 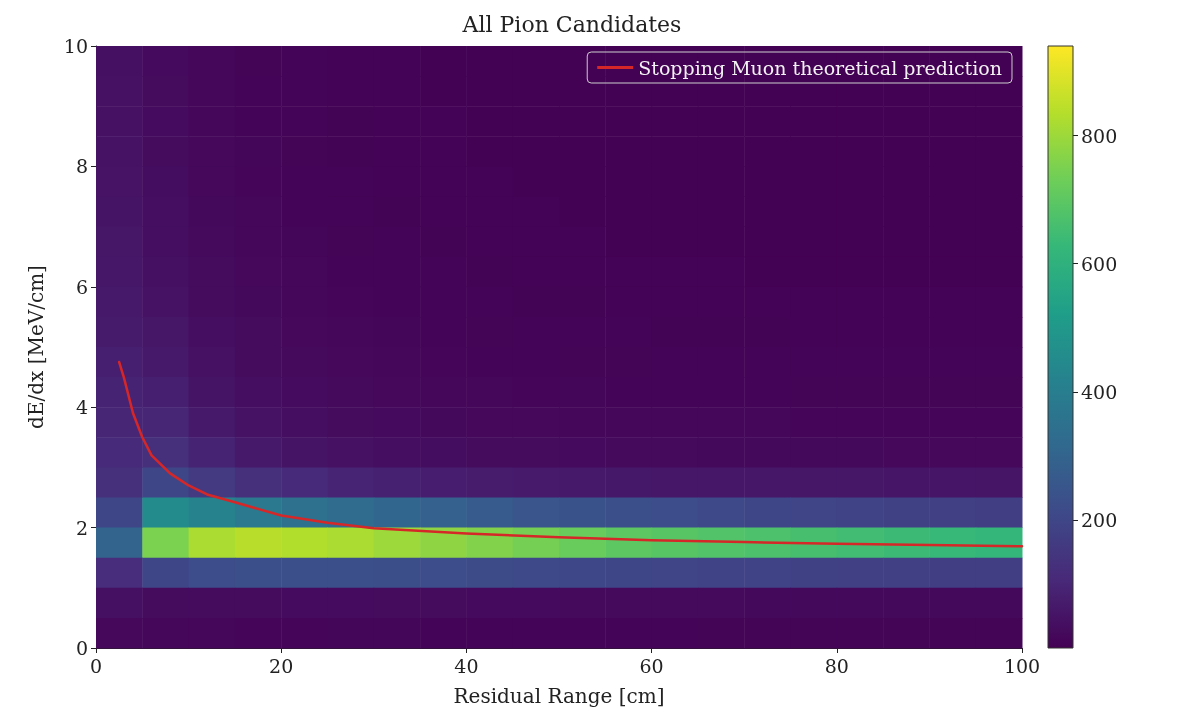 I want to click on y-tick-label: 2, so click(x=81, y=527).